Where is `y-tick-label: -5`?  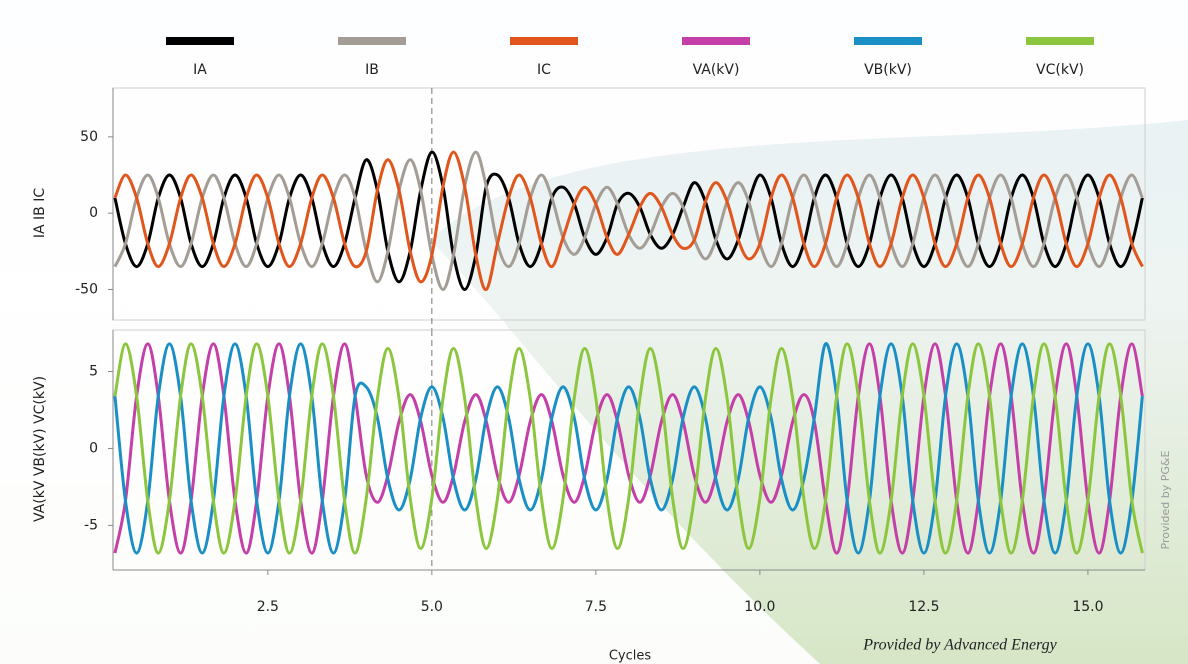 y-tick-label: -5 is located at coordinates (91, 525).